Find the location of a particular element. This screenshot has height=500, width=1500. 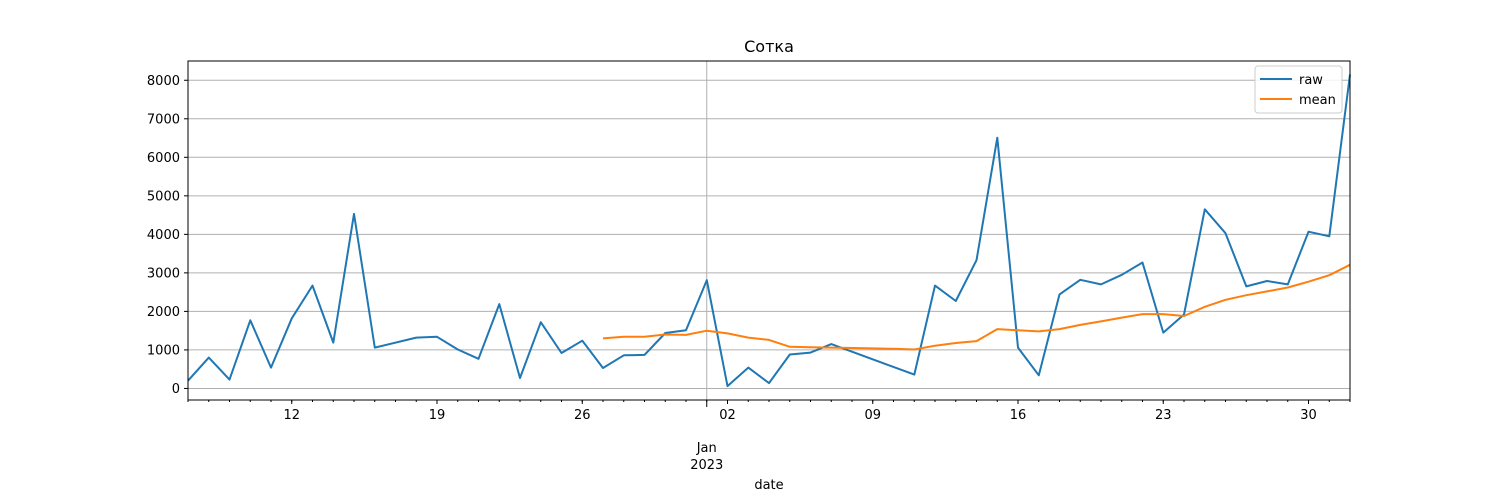

y-tick-label: 0 is located at coordinates (176, 389).